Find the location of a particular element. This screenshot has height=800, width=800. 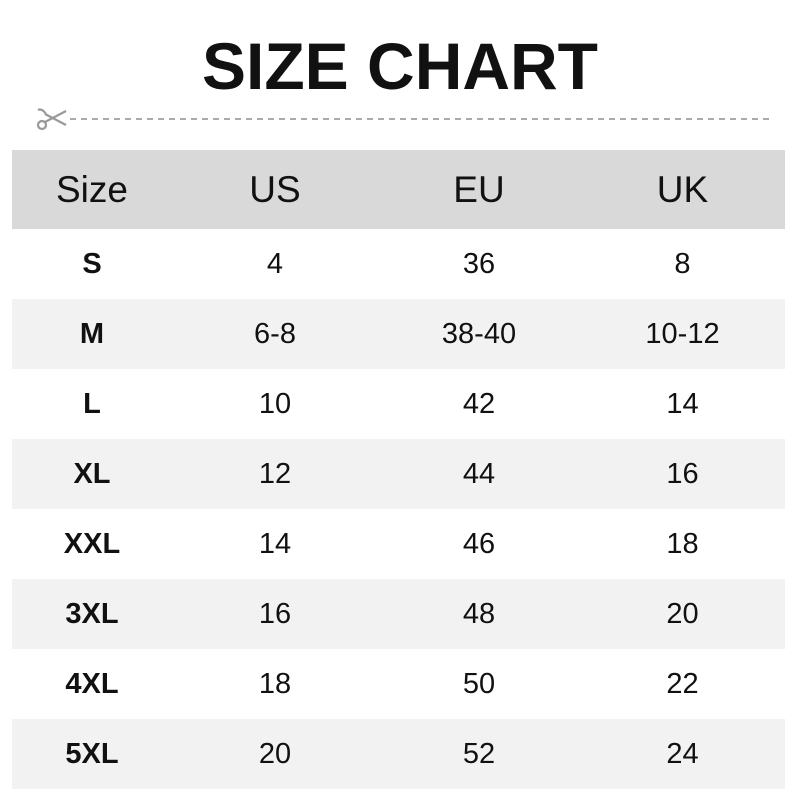

table-row: XXL 14 46 18 is located at coordinates (398, 544).